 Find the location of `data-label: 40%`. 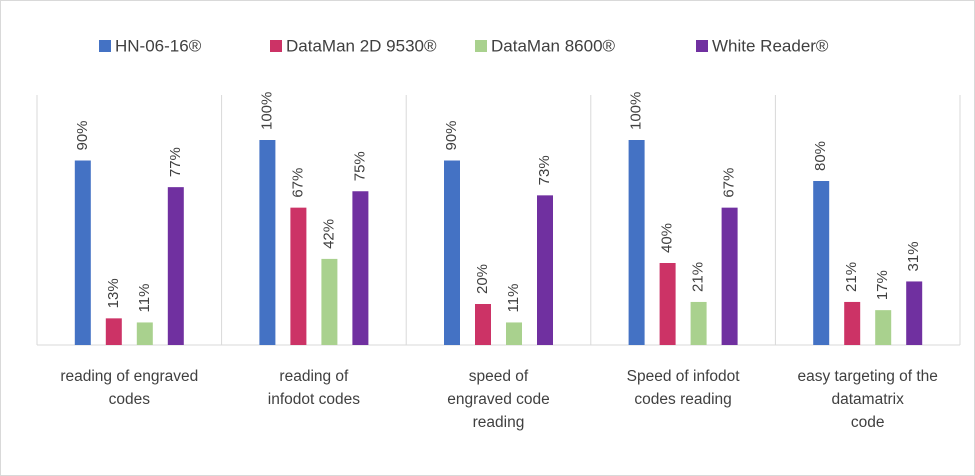

data-label: 40% is located at coordinates (667, 238).